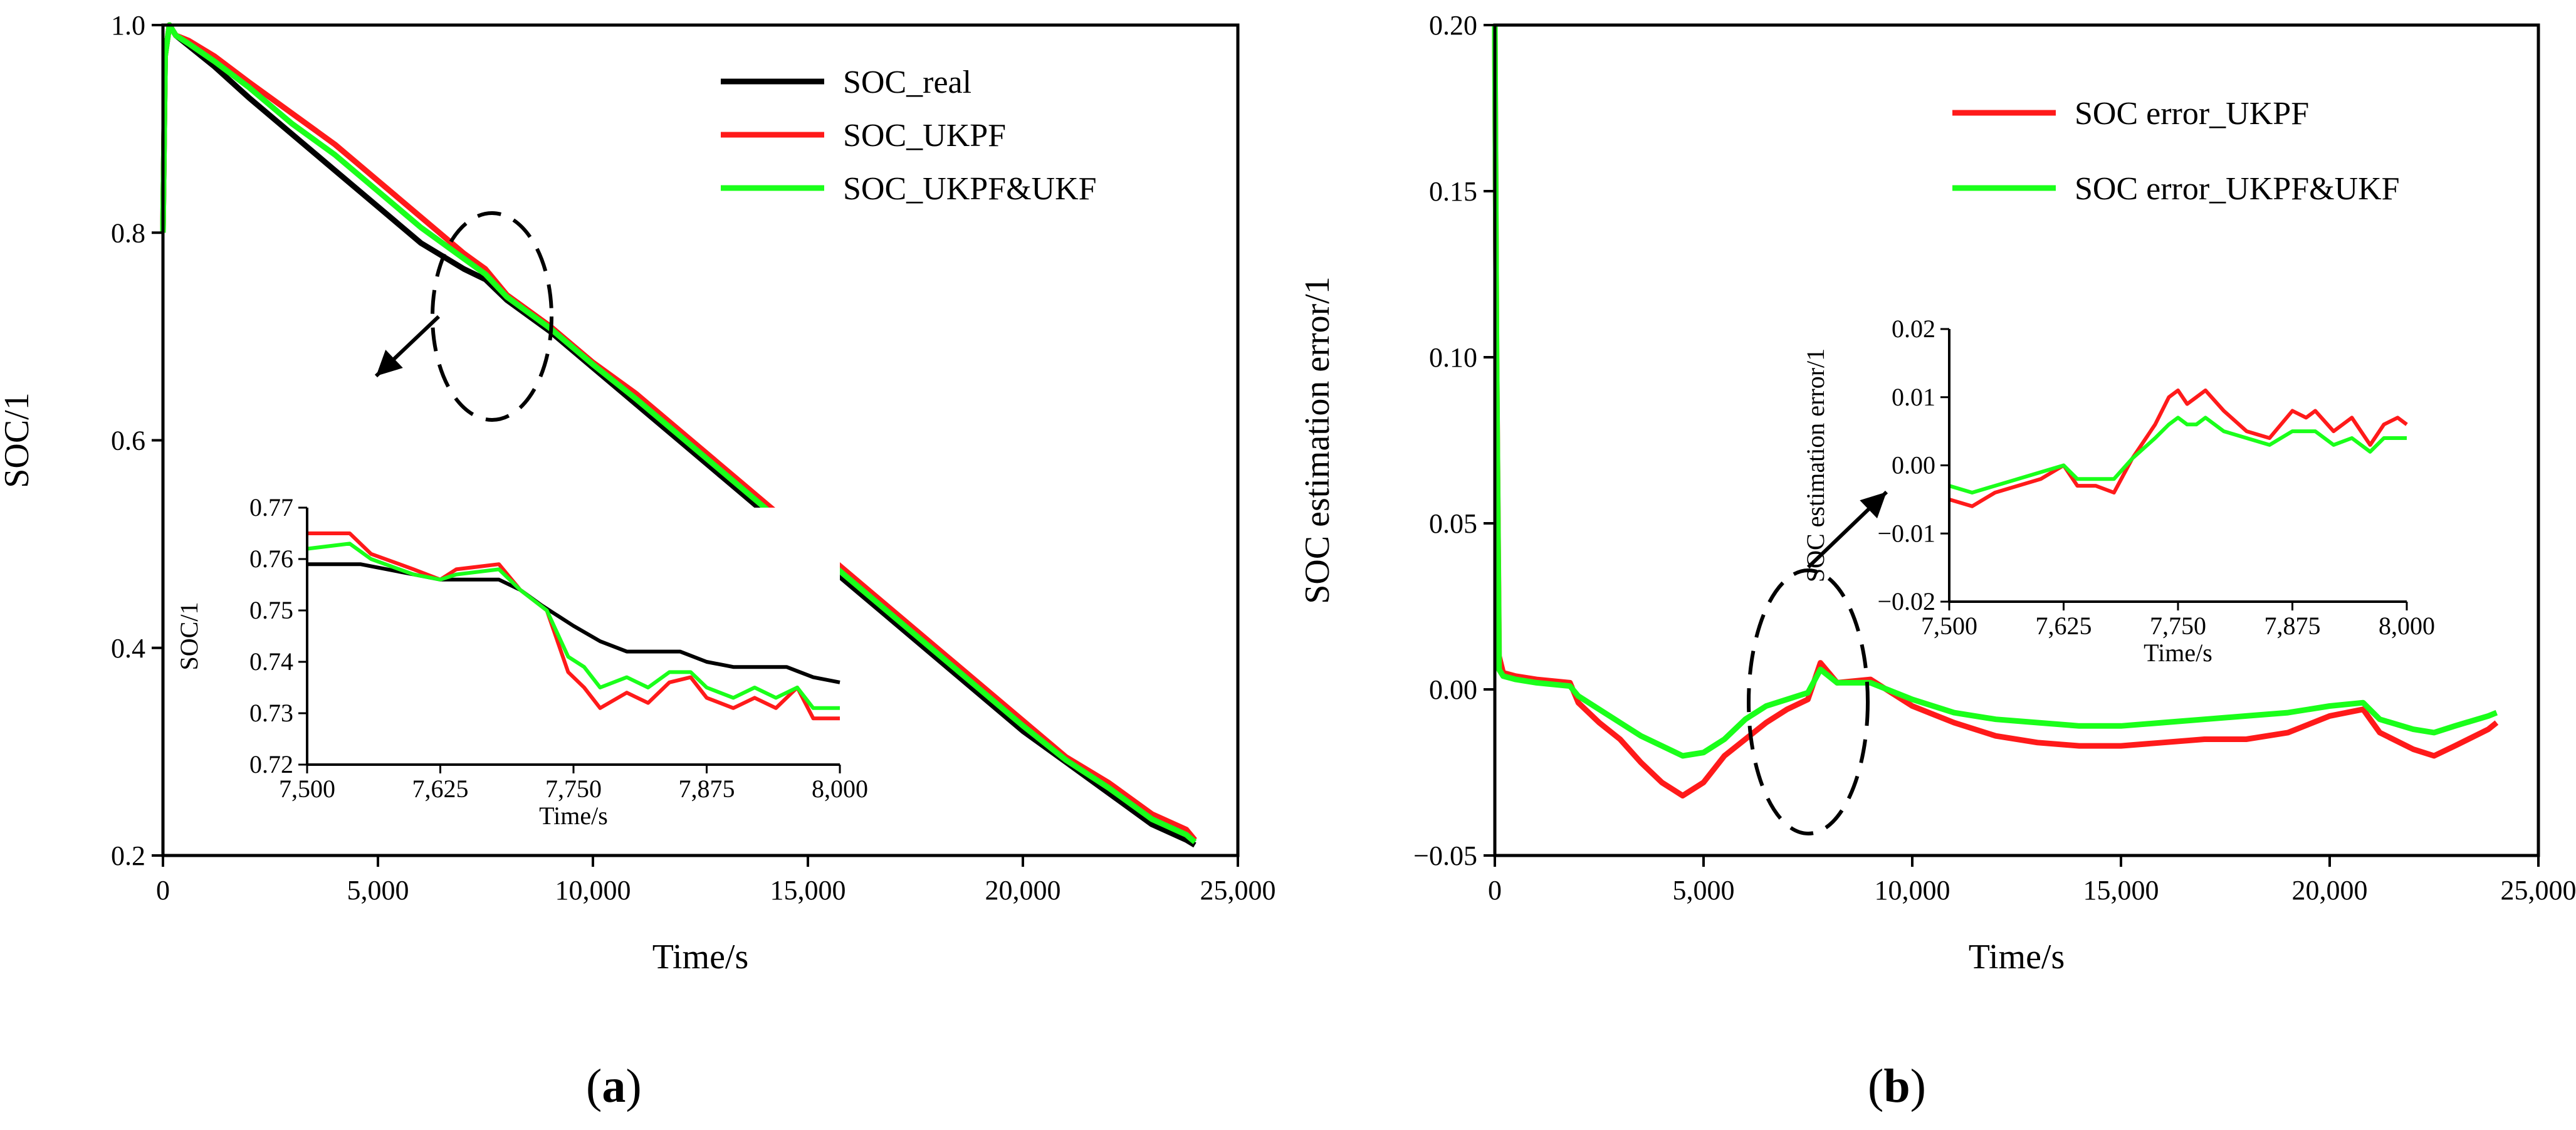 The height and width of the screenshot is (1130, 2576). What do you see at coordinates (1897, 1086) in the screenshot?
I see `caption-b: (b)` at bounding box center [1897, 1086].